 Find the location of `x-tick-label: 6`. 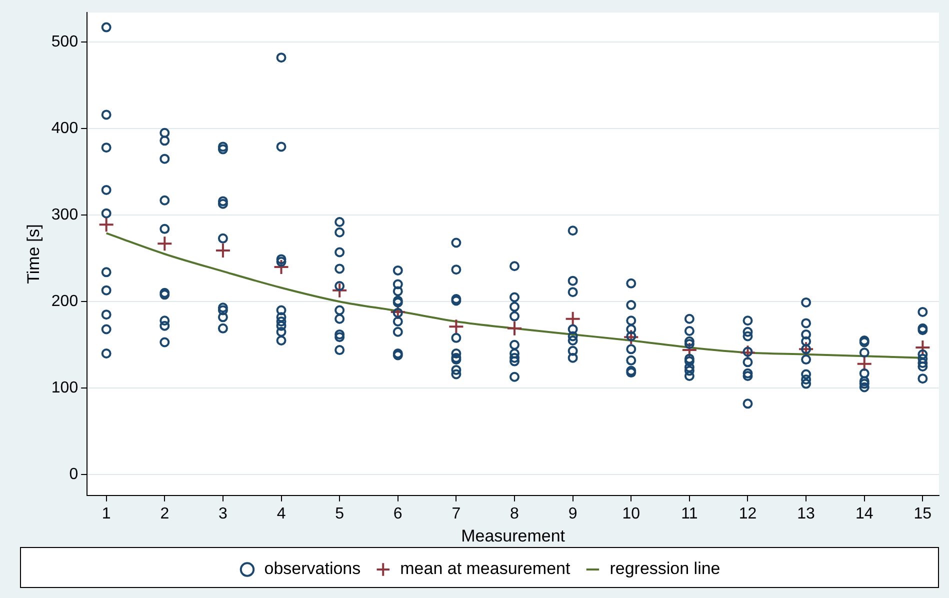

x-tick-label: 6 is located at coordinates (397, 513).